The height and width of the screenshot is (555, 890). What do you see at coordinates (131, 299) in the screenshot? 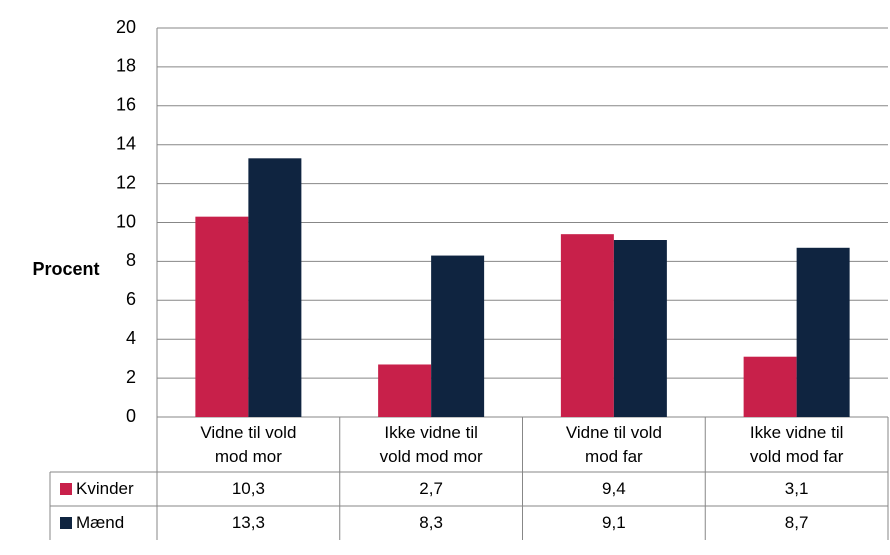
I see `y-tick-label: 6` at bounding box center [131, 299].